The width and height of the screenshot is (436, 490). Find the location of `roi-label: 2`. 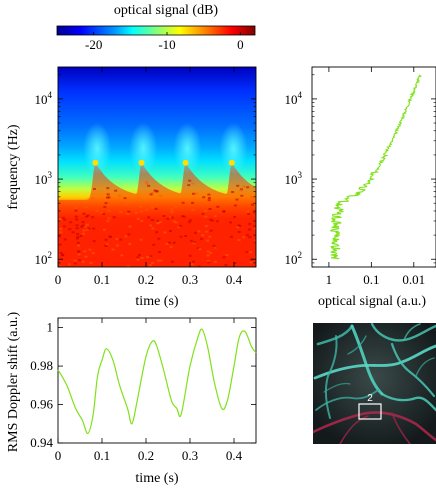

roi-label: 2 is located at coordinates (370, 398).